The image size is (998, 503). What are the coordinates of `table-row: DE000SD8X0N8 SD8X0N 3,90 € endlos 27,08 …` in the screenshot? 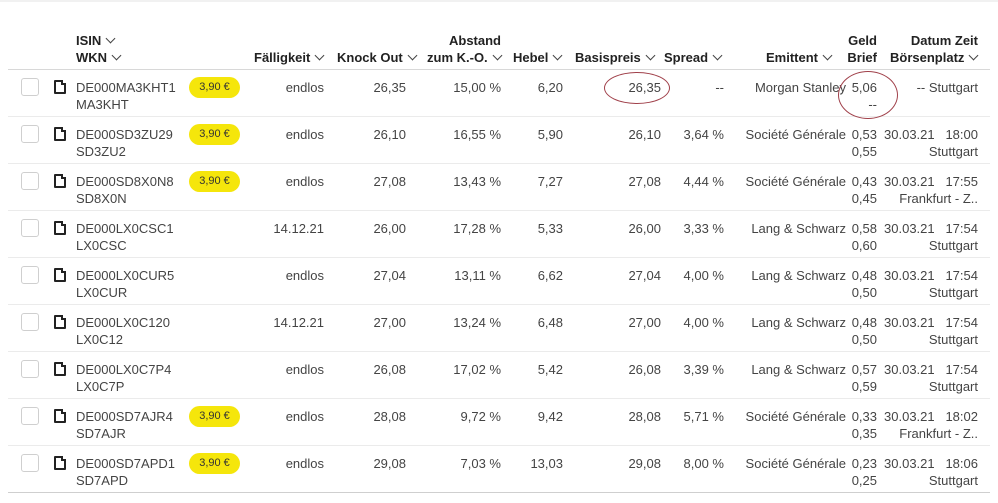 It's located at (499, 187).